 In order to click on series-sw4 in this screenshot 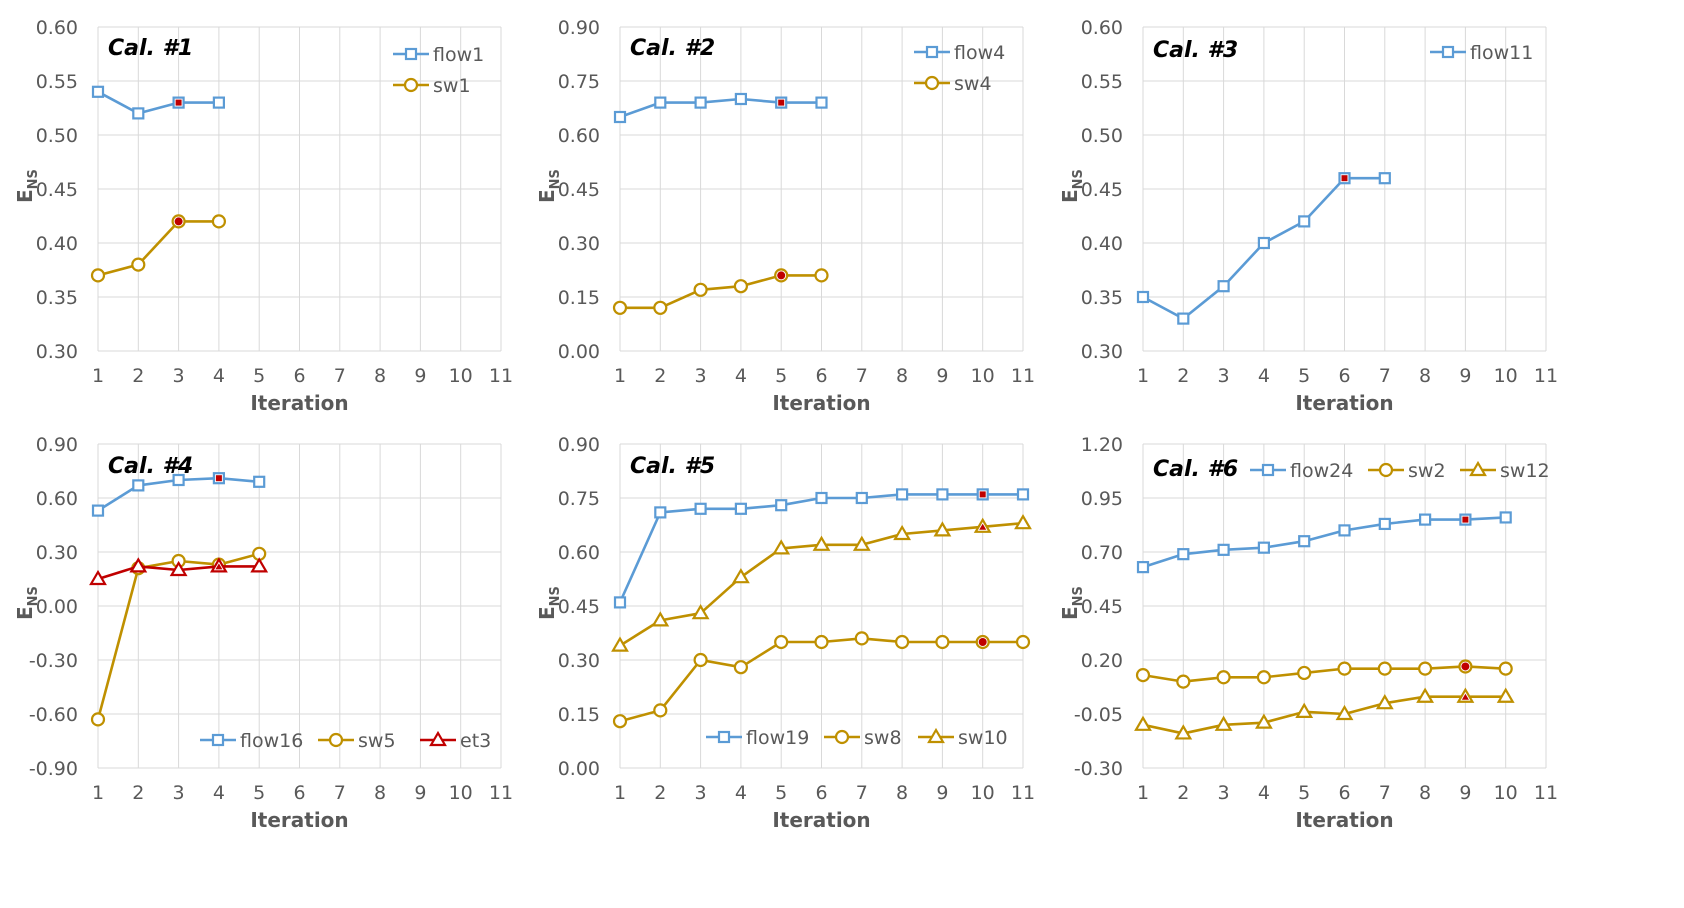, I will do `click(720, 291)`.